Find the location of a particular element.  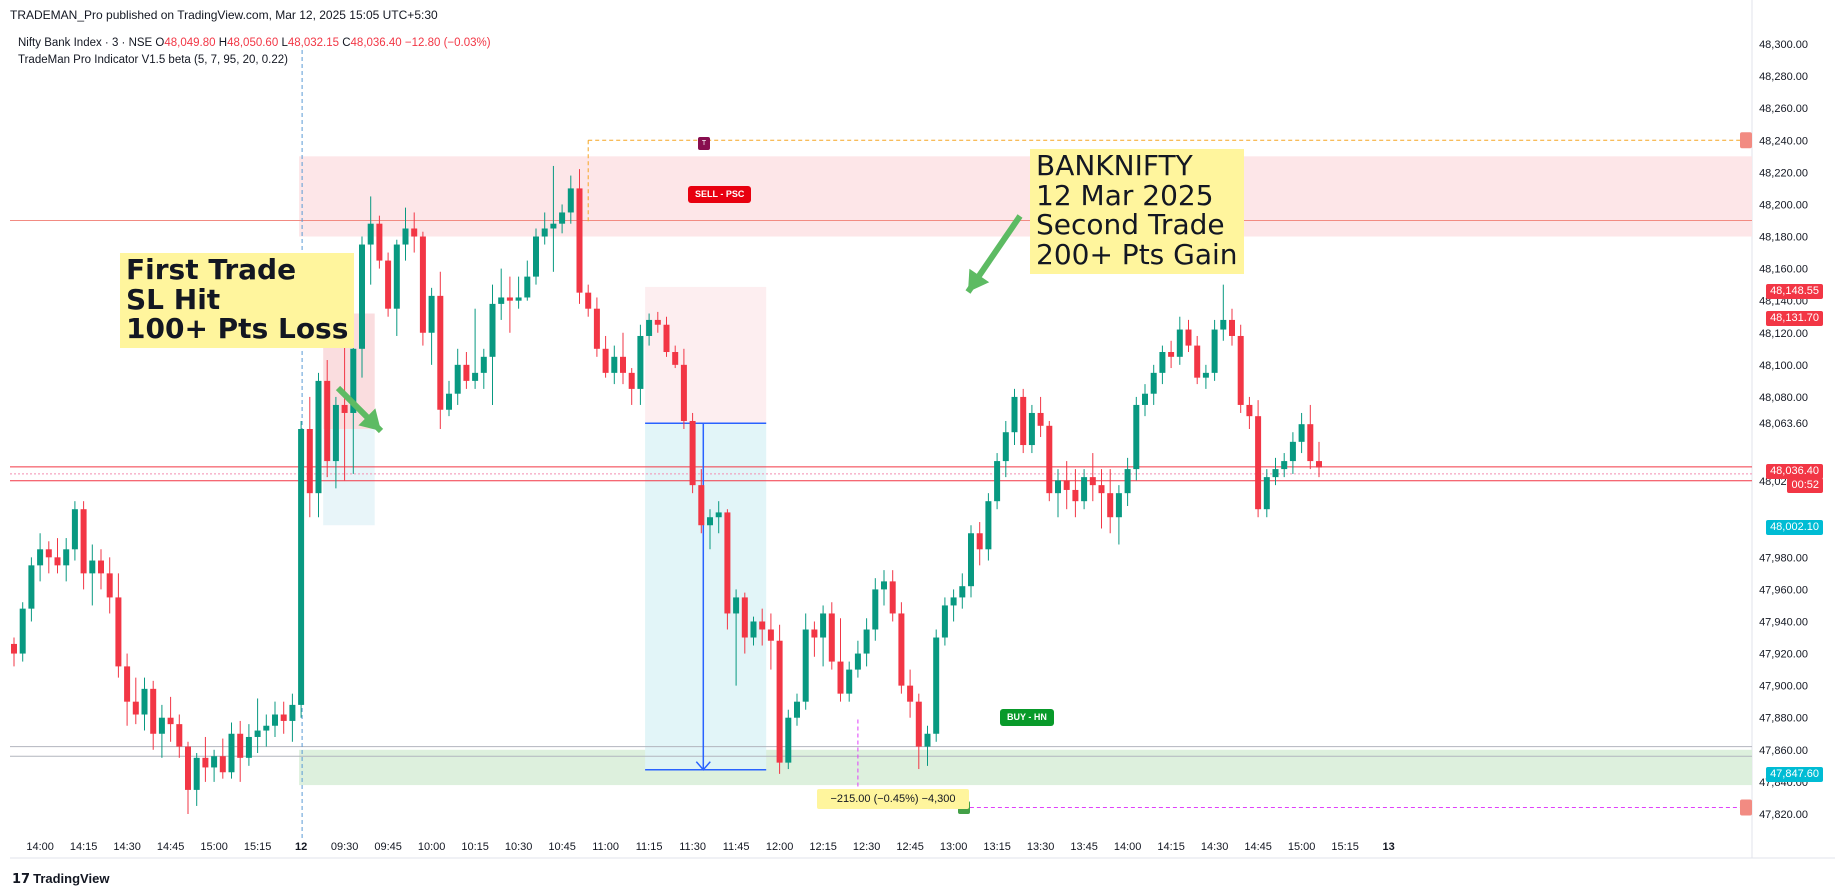

zone-demand is located at coordinates (1026, 767).